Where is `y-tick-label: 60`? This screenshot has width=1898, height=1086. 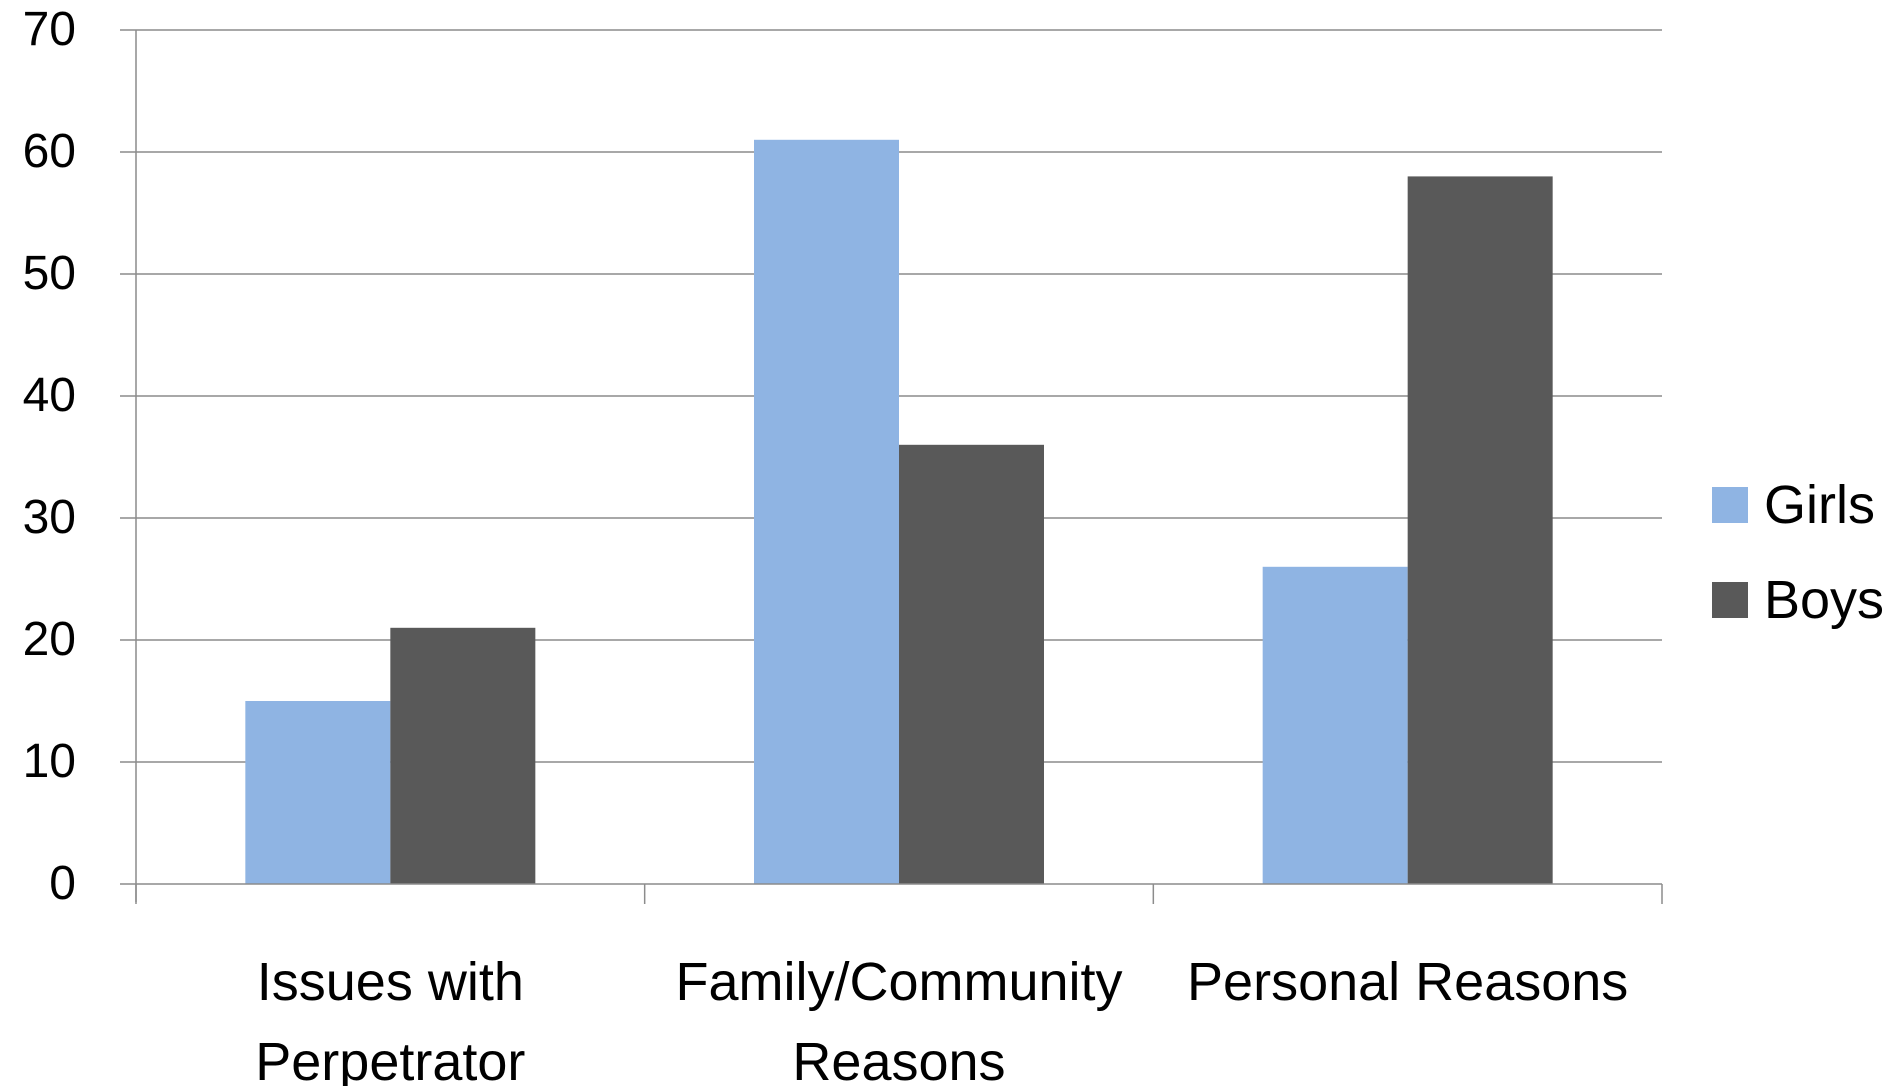
y-tick-label: 60 is located at coordinates (49, 151).